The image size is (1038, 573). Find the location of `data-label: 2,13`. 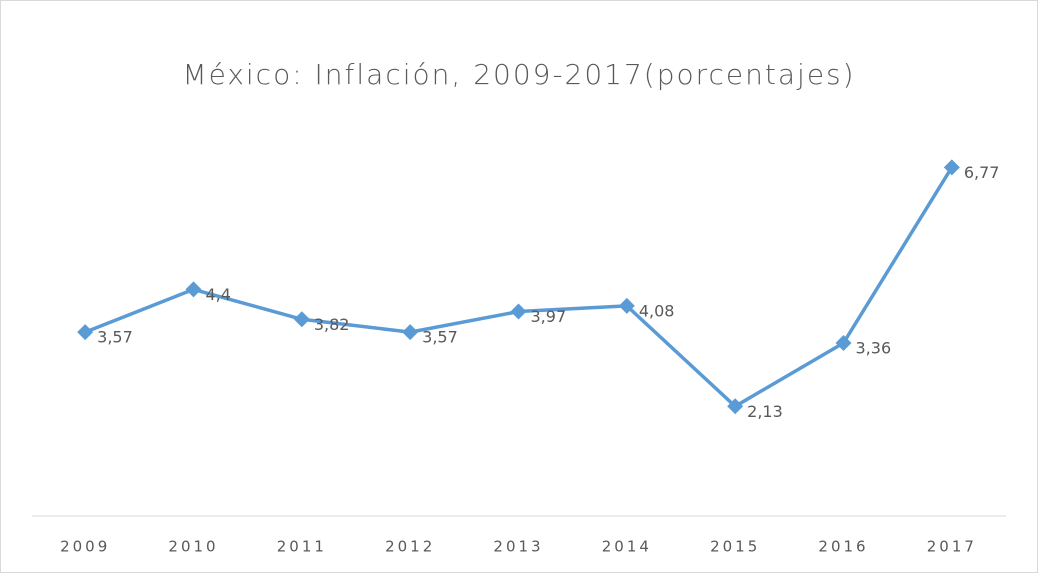

data-label: 2,13 is located at coordinates (765, 411).